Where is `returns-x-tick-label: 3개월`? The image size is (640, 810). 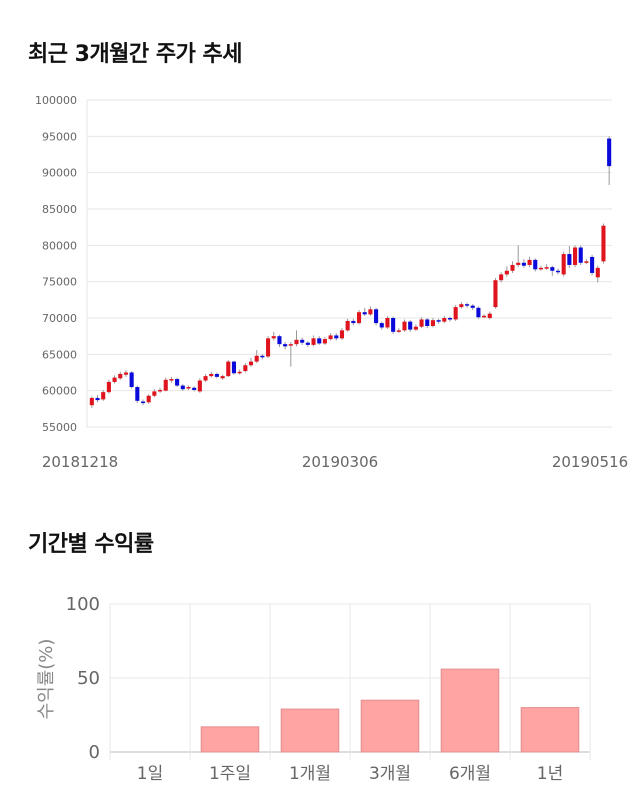 returns-x-tick-label: 3개월 is located at coordinates (390, 774).